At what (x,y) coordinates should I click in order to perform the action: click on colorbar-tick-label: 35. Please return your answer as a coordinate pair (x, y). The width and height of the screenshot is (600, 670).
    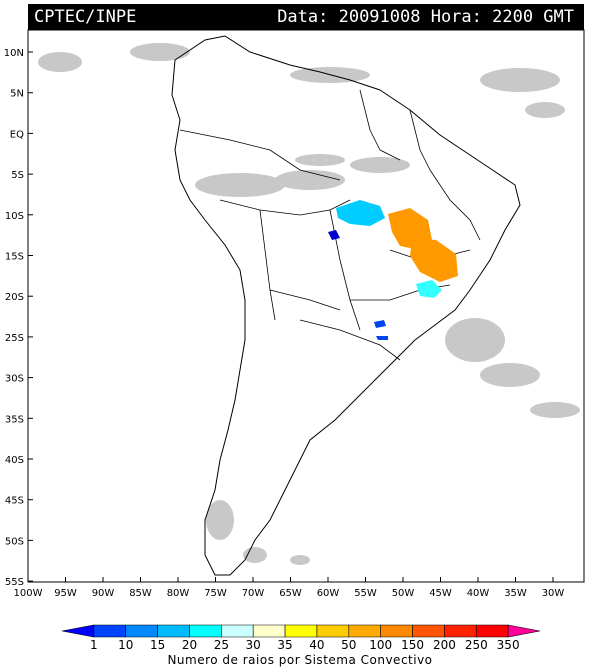
    Looking at the image, I should click on (284, 645).